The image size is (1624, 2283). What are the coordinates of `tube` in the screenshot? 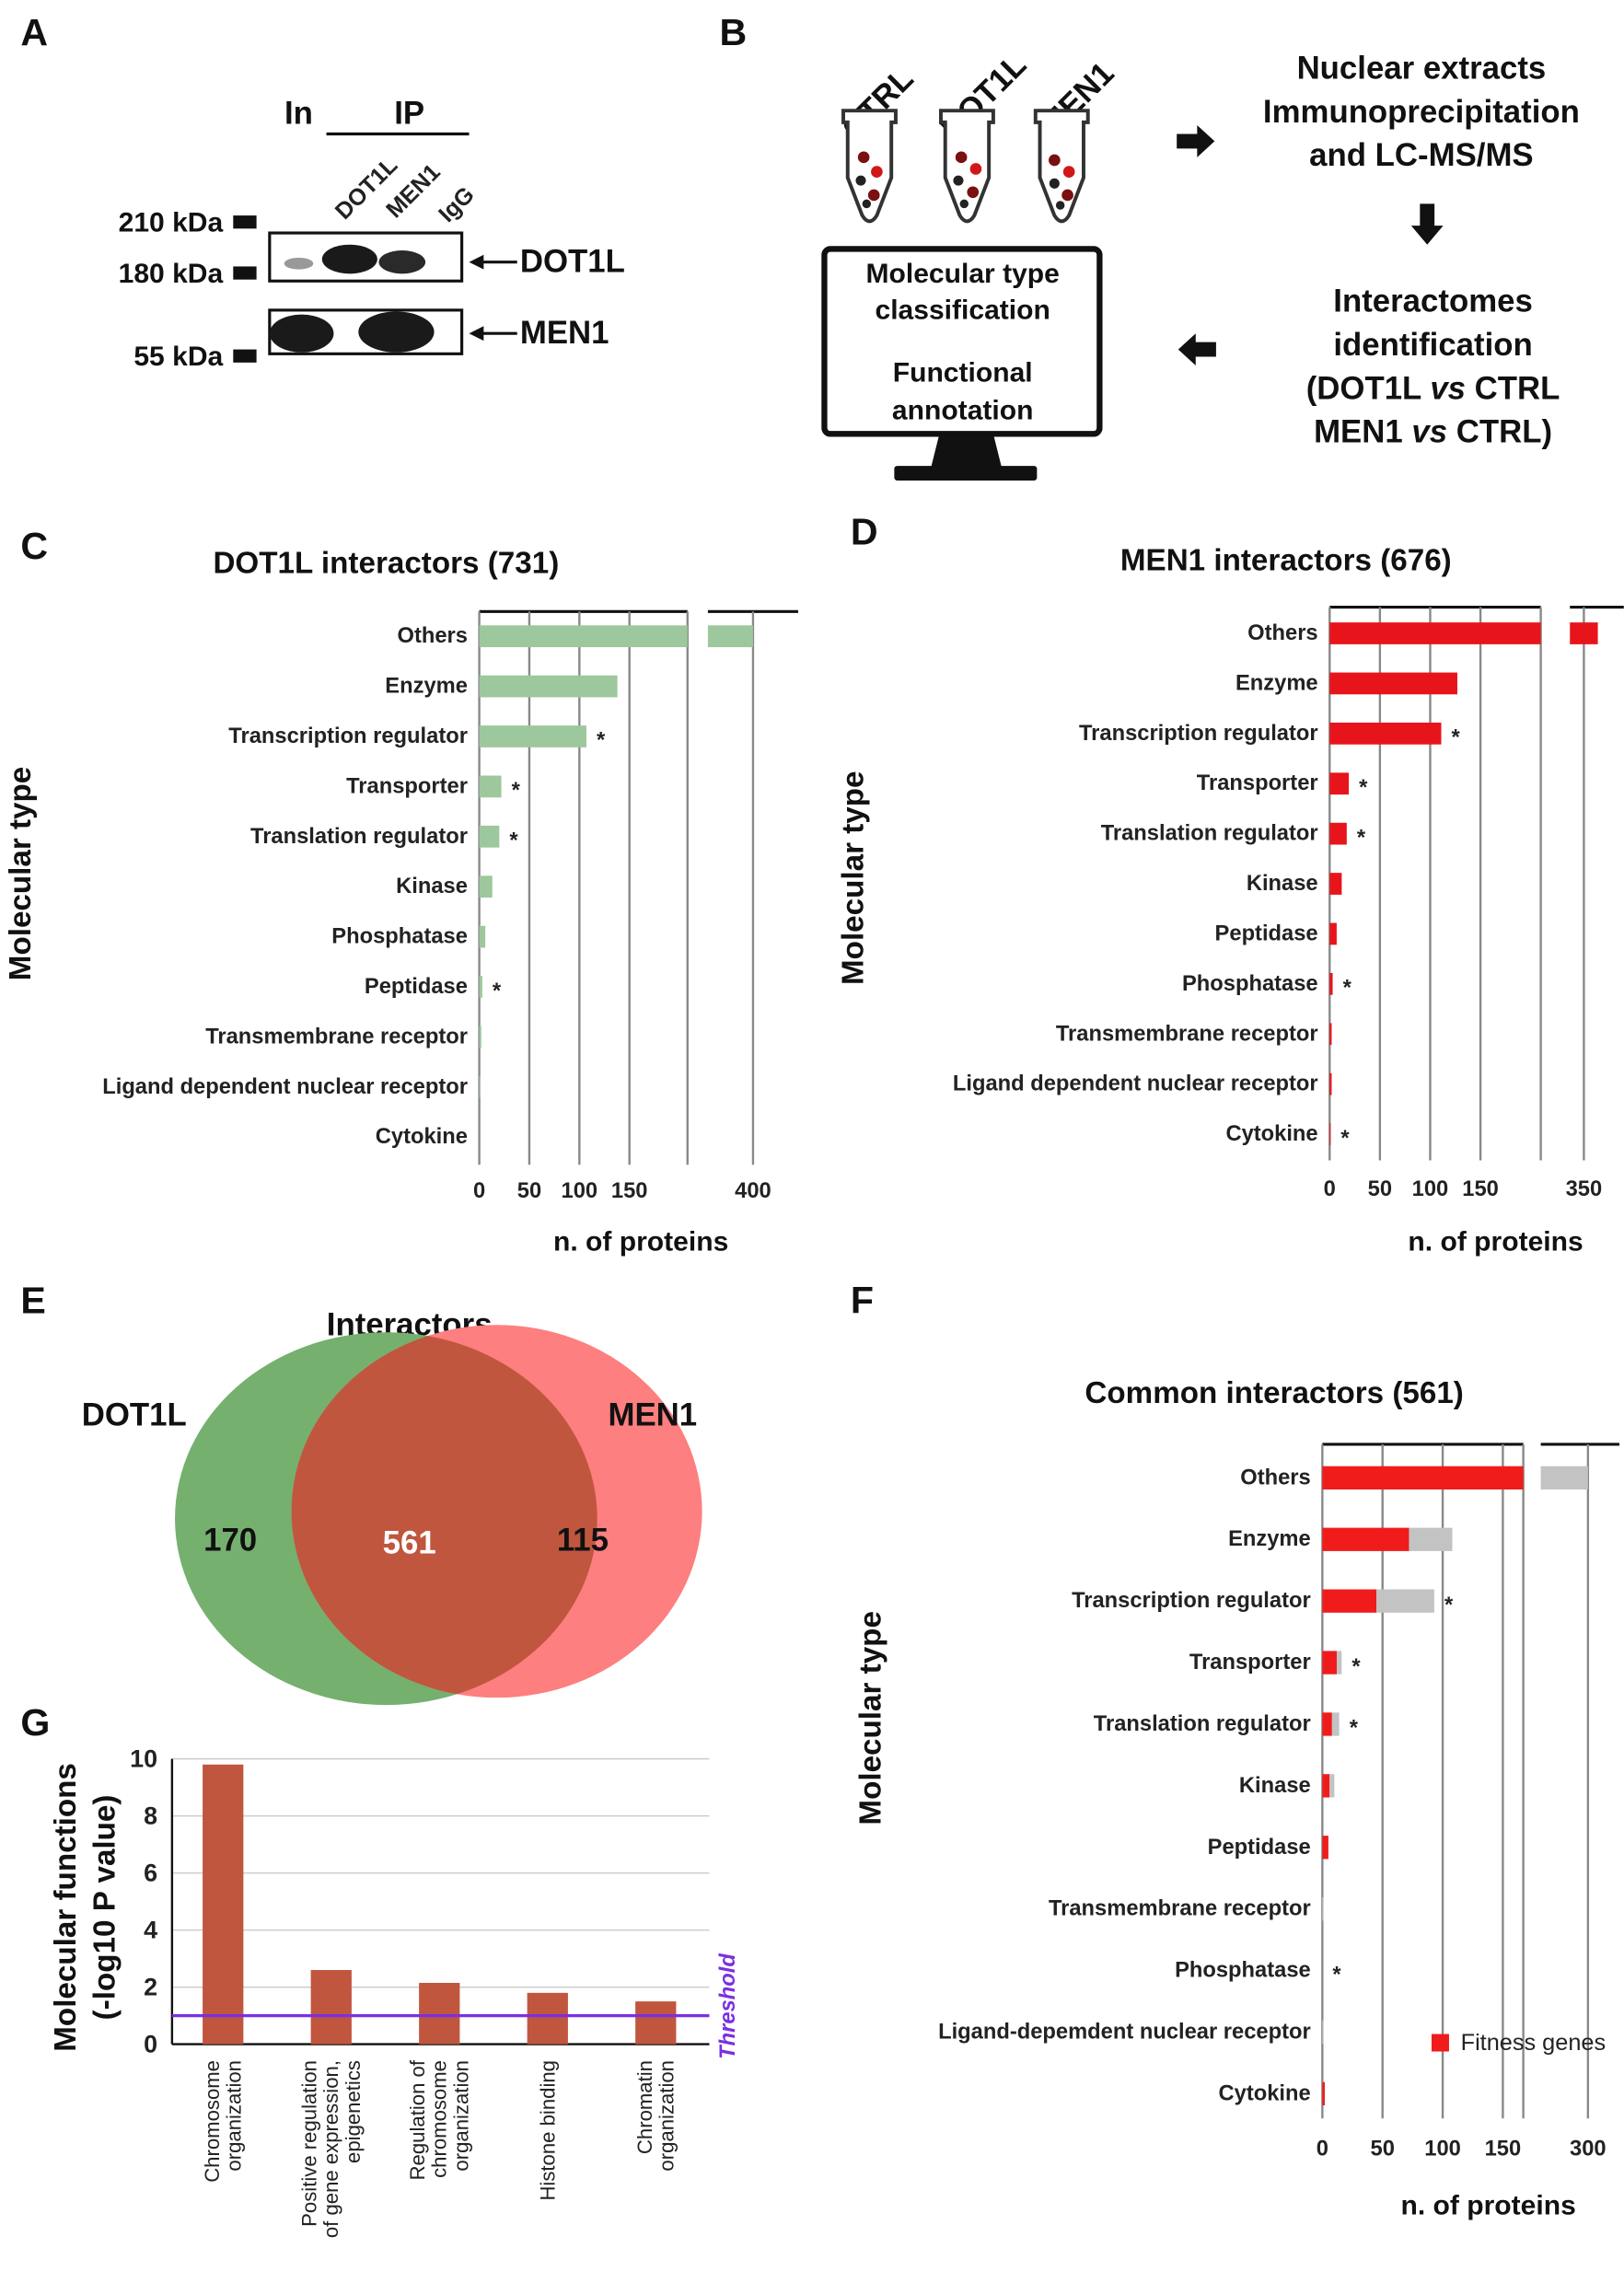 It's located at (869, 166).